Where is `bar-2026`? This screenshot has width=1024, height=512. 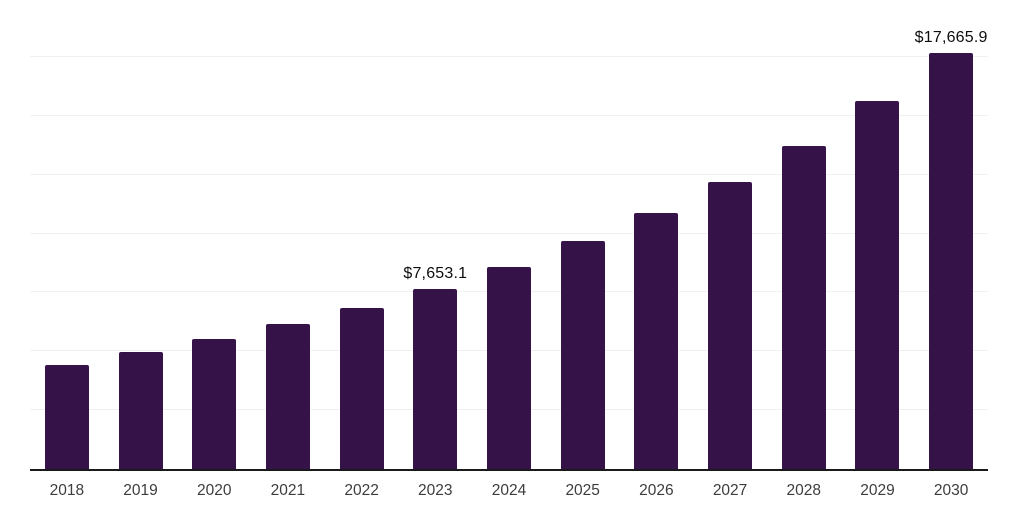
bar-2026 is located at coordinates (656, 340).